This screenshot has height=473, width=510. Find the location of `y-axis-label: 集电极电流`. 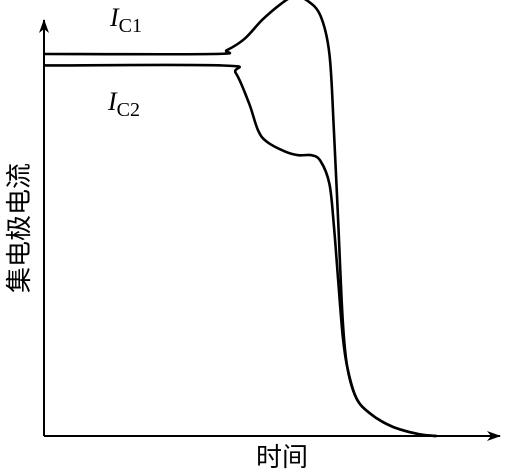

y-axis-label: 集电极电流 is located at coordinates (20, 228).